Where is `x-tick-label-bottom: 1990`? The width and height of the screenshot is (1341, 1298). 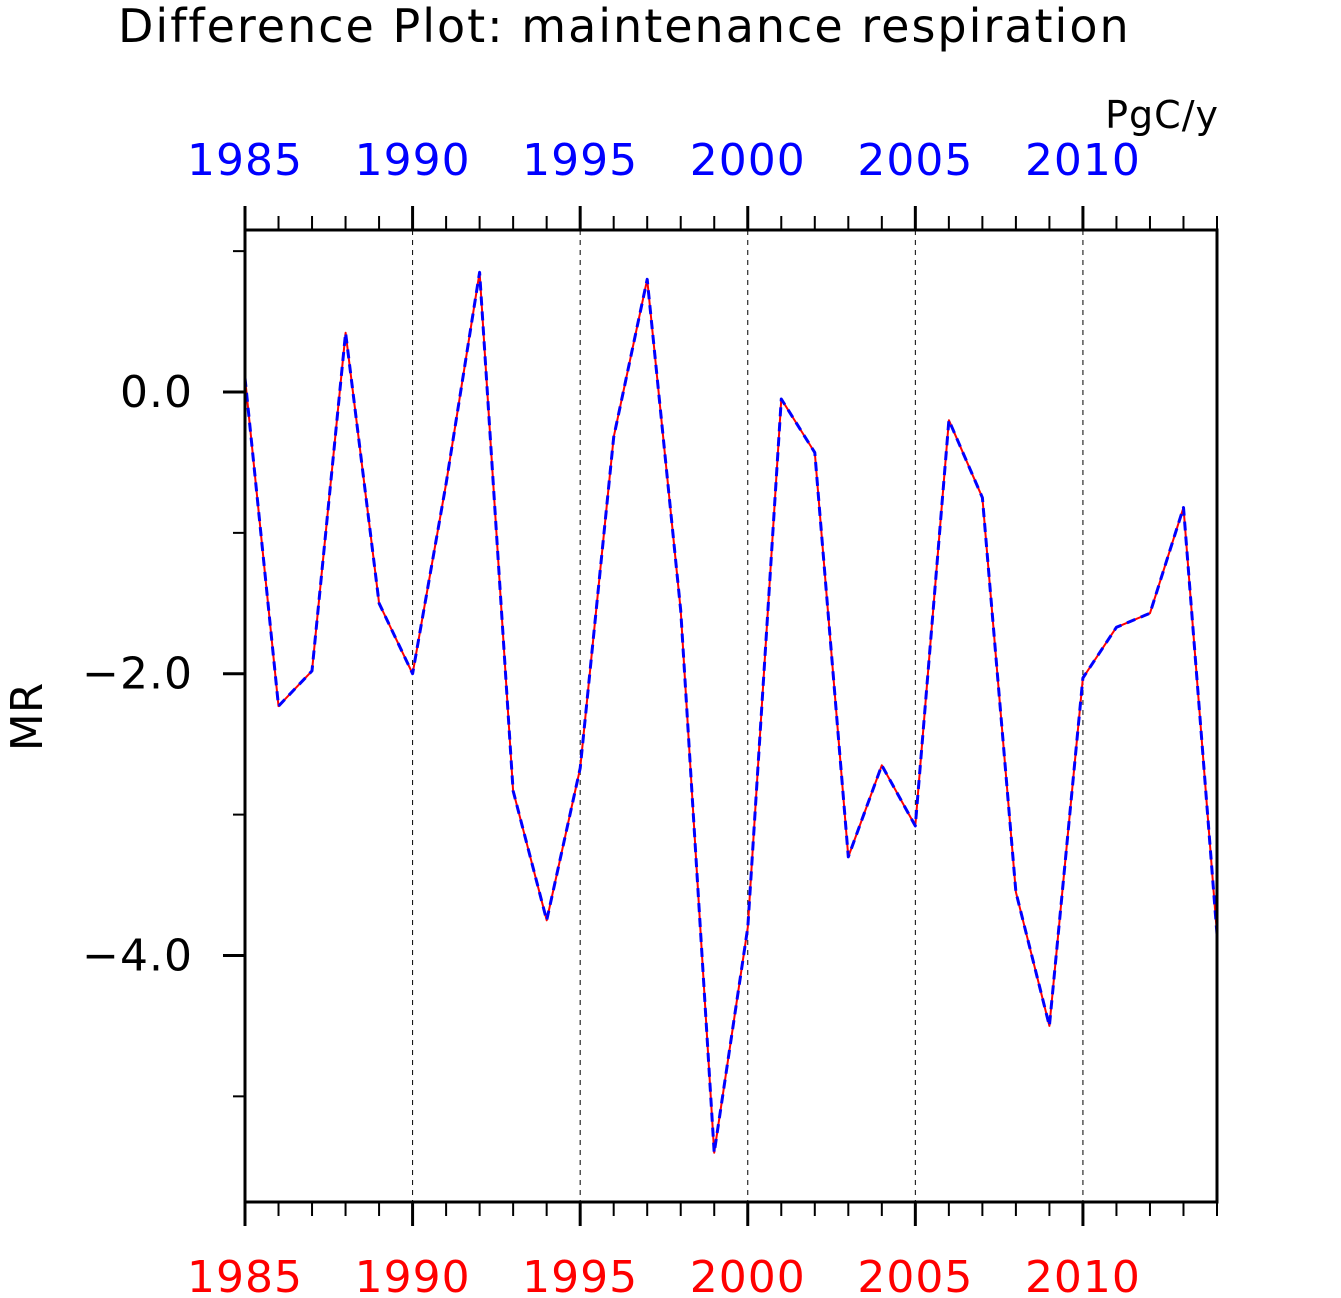 x-tick-label-bottom: 1990 is located at coordinates (413, 1272).